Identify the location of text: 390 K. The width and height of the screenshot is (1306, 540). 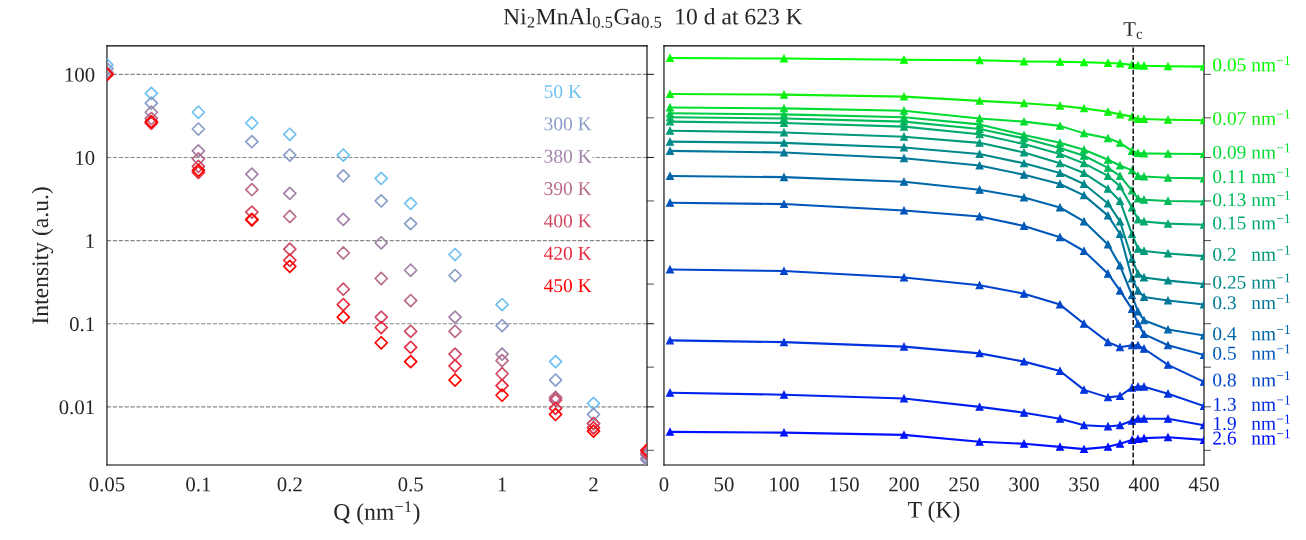
(568, 189).